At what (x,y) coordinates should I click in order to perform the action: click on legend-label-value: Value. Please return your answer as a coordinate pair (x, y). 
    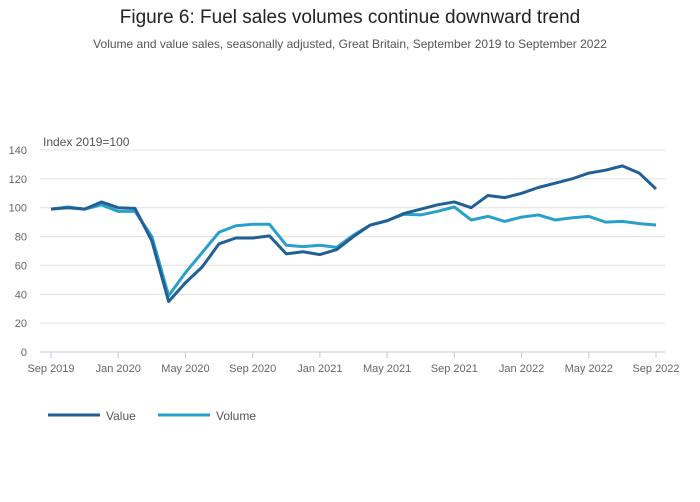
    Looking at the image, I should click on (121, 416).